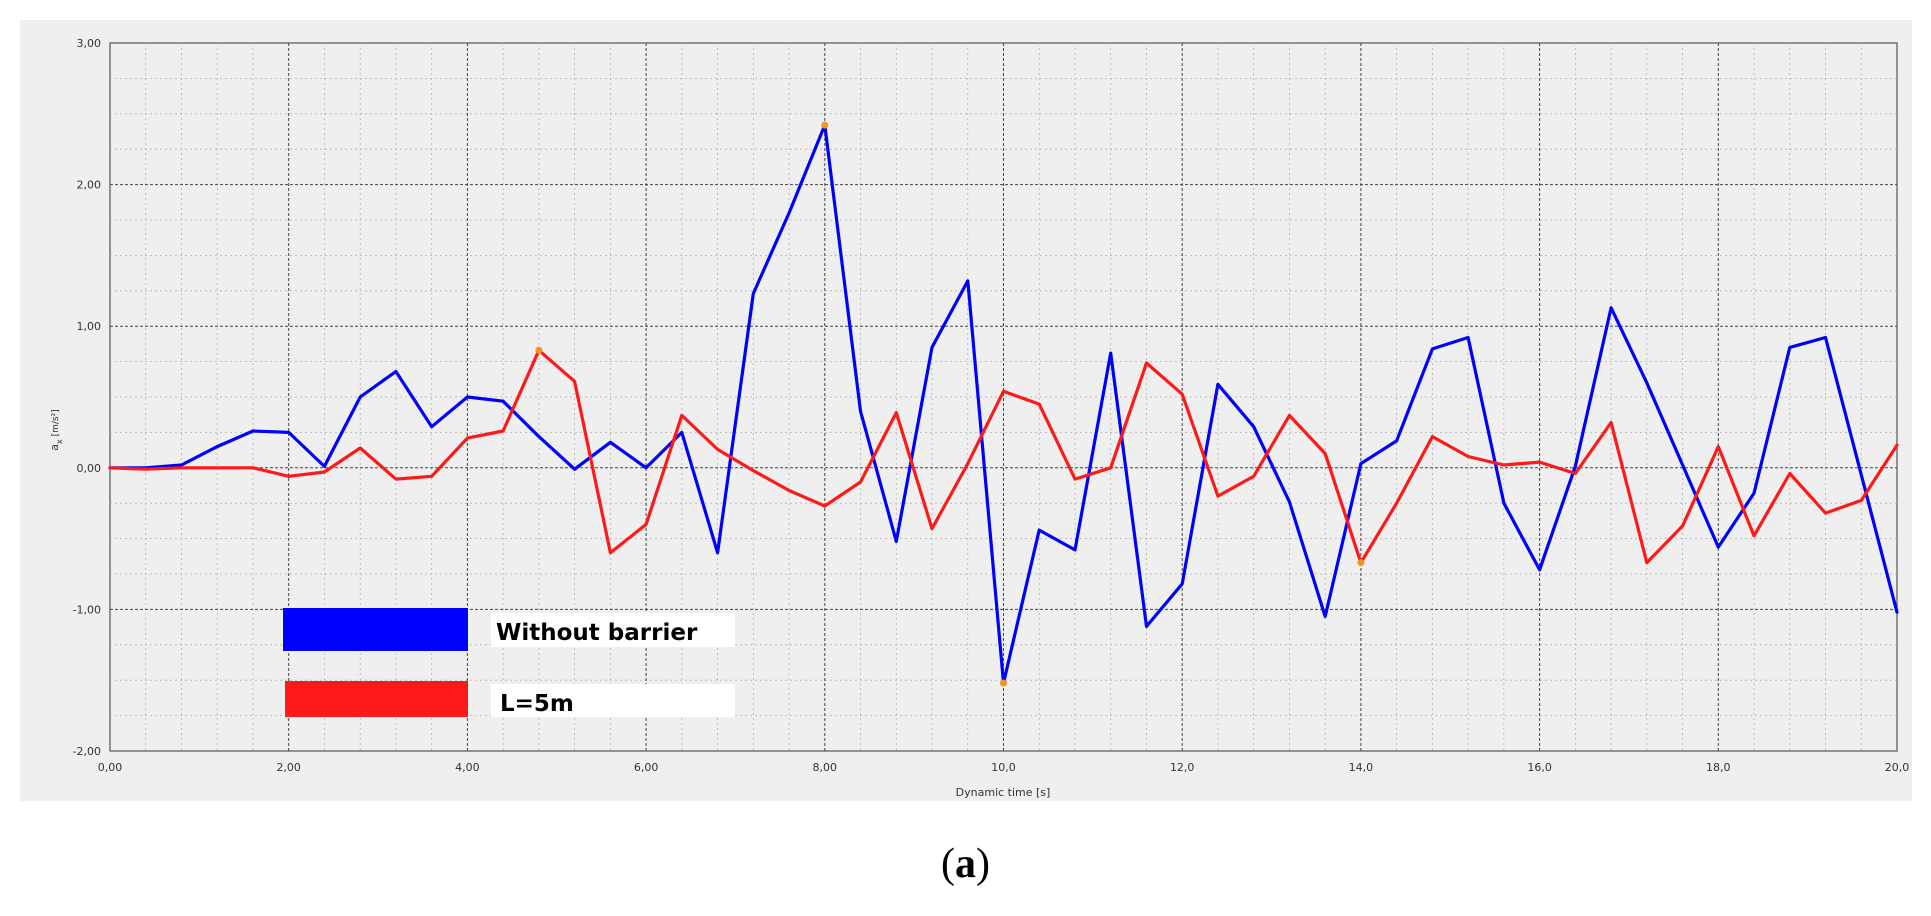 This screenshot has height=916, width=1931. Describe the element at coordinates (1361, 767) in the screenshot. I see `x-tick-label: 14,0` at that location.